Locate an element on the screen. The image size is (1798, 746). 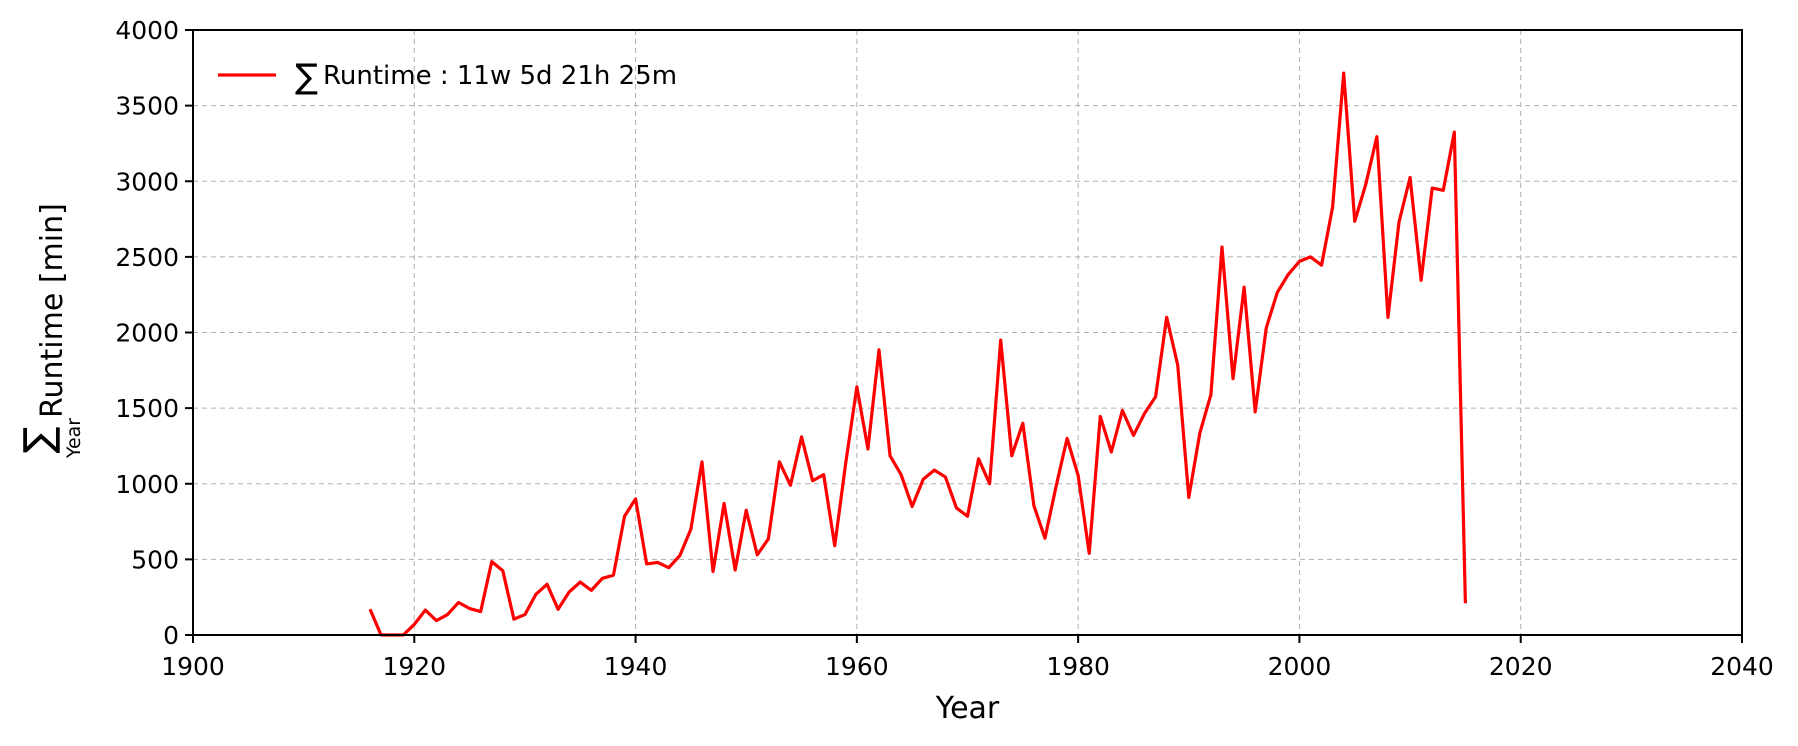
y-axis-title: ∑ Year Runtime [min] is located at coordinates (50, 331).